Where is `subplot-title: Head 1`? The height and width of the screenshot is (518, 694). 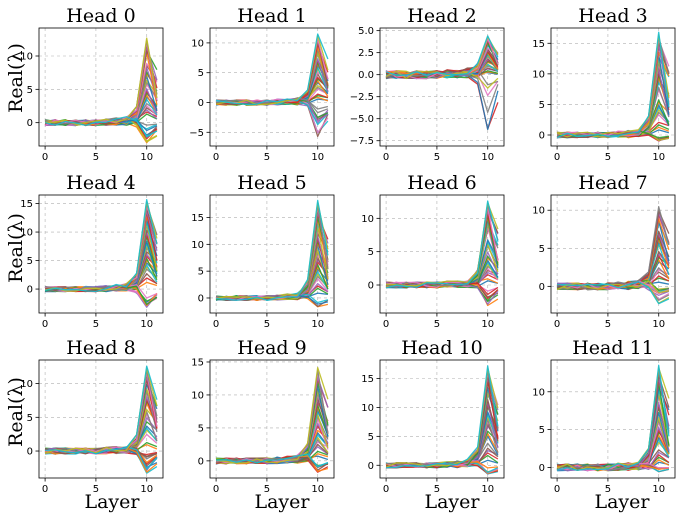
subplot-title: Head 1 is located at coordinates (271, 16).